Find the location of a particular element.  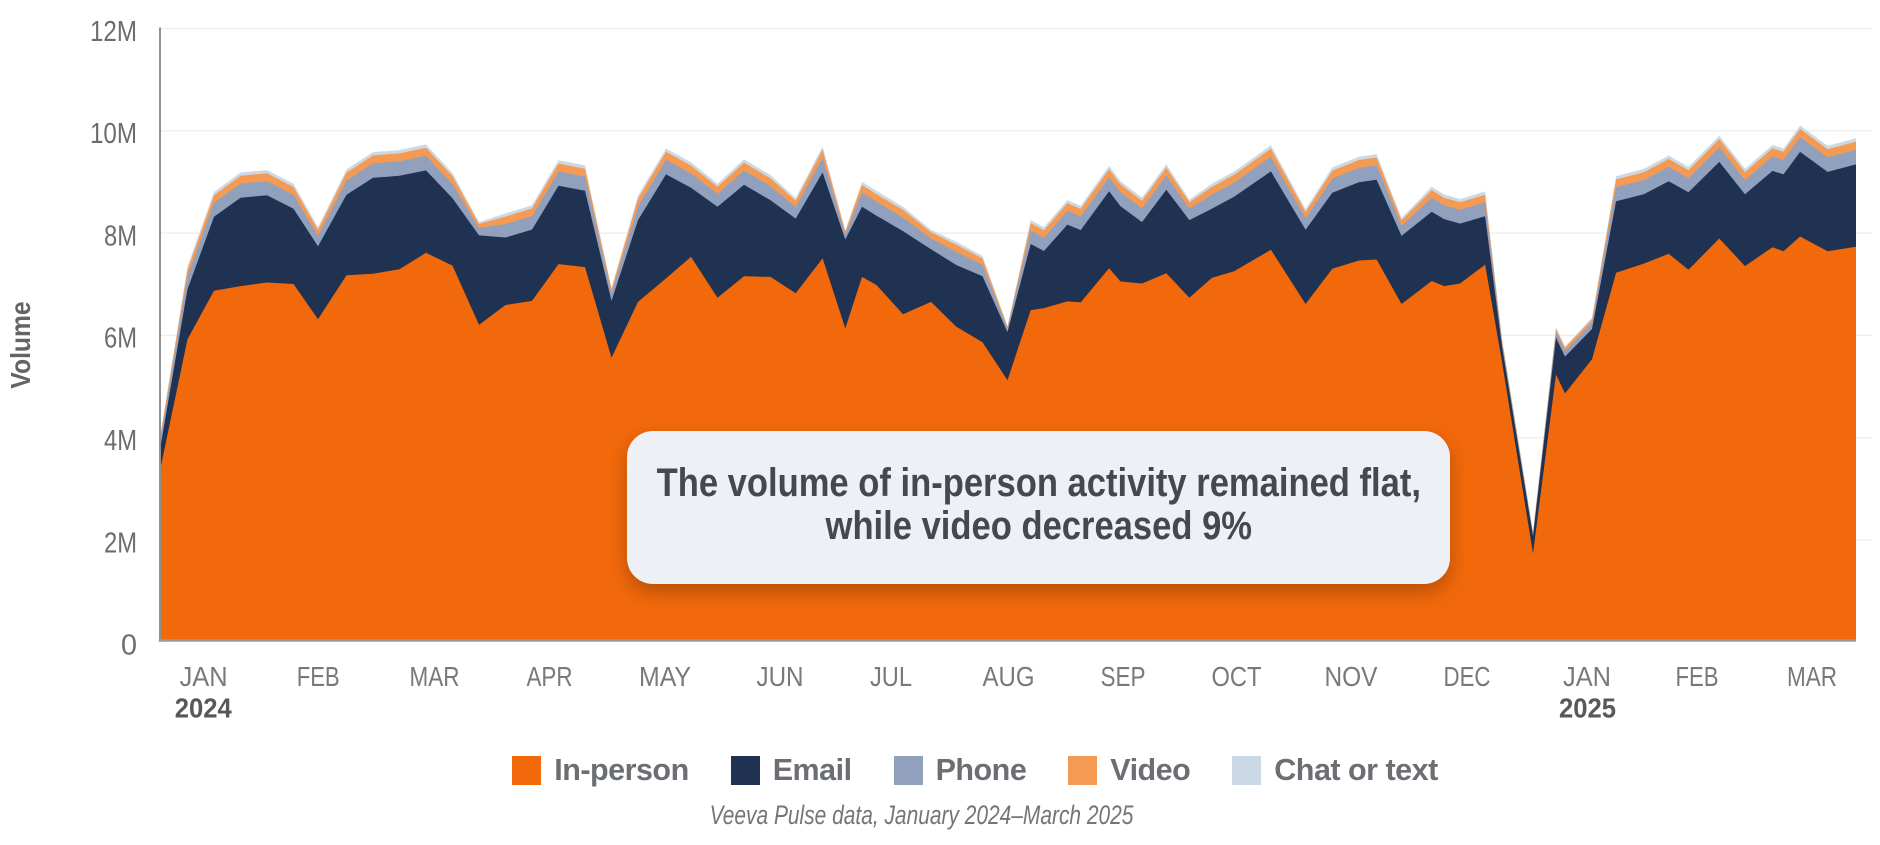

svg-text: NOV is located at coordinates (1351, 676).